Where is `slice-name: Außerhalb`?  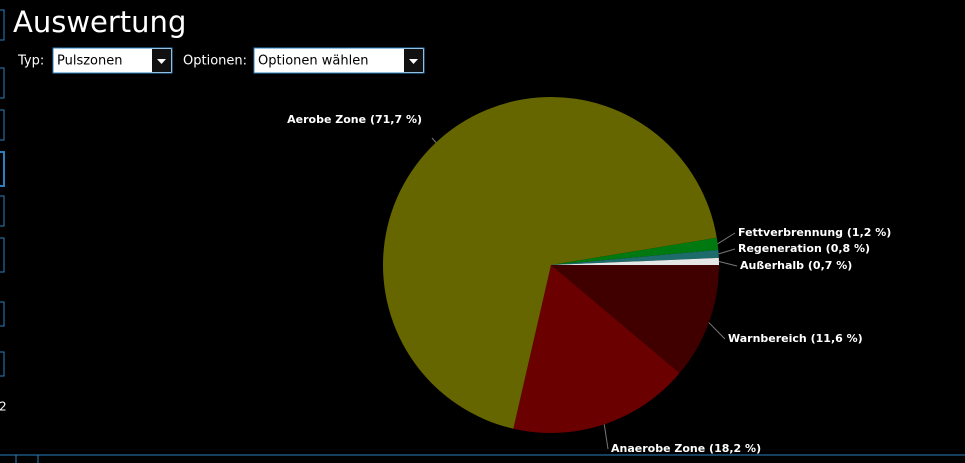 slice-name: Außerhalb is located at coordinates (772, 265).